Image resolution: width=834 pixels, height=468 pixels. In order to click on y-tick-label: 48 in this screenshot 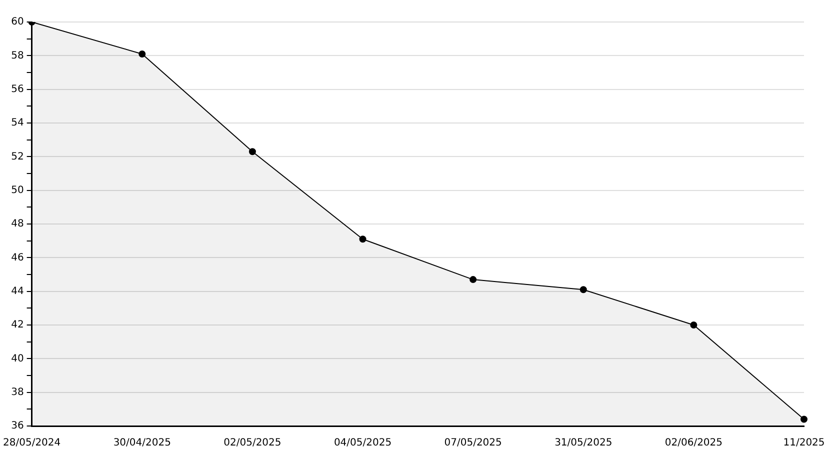, I will do `click(17, 224)`.